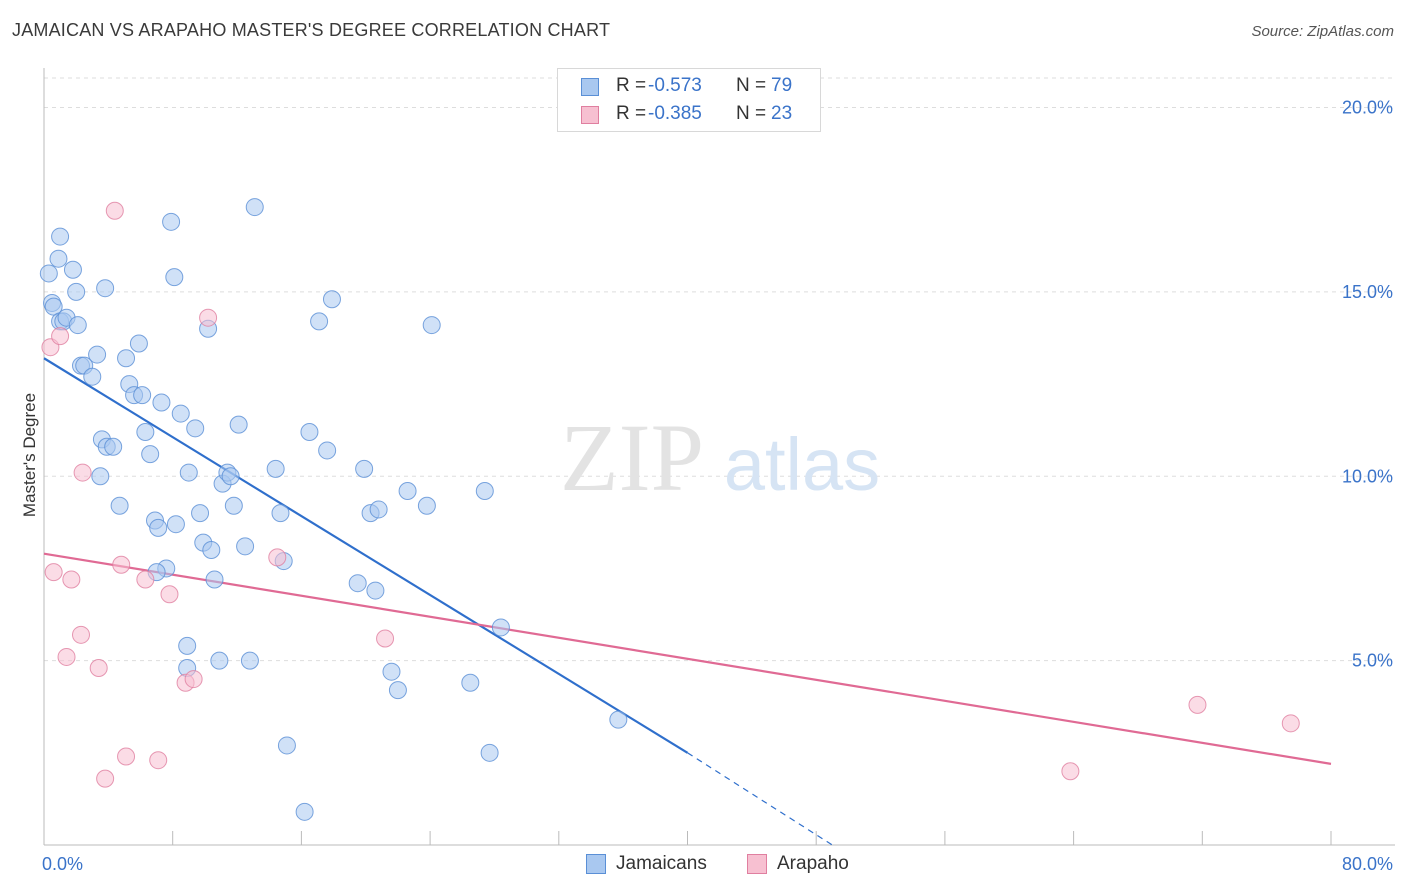 The height and width of the screenshot is (892, 1406). I want to click on legend-row-arapaho: R = -0.385 N = 23, so click(689, 114).